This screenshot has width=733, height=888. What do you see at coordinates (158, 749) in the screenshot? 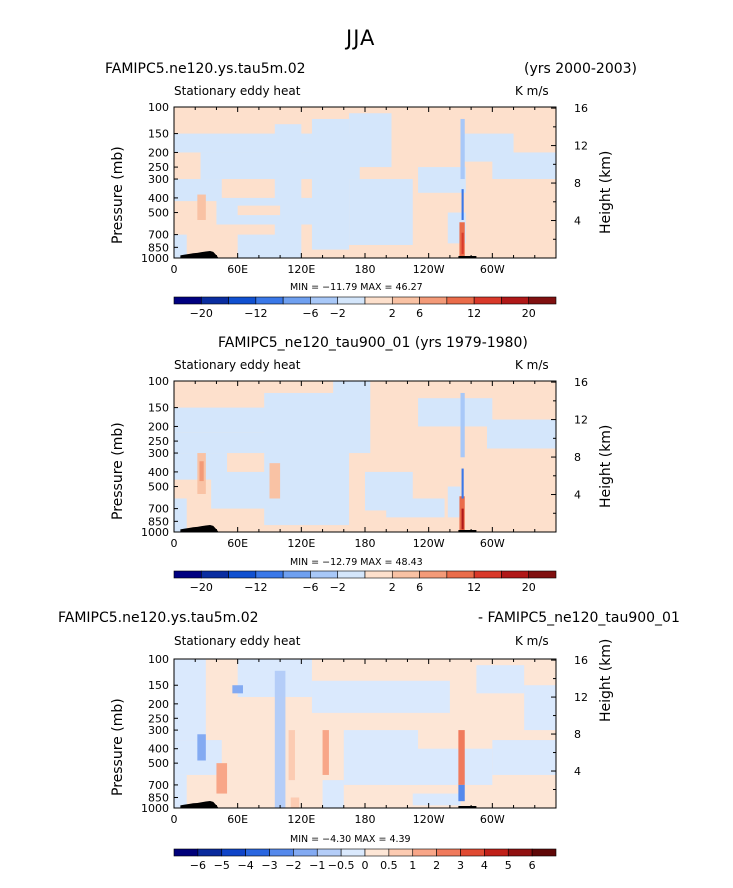
I see `panel3-ytick-label: 400` at bounding box center [158, 749].